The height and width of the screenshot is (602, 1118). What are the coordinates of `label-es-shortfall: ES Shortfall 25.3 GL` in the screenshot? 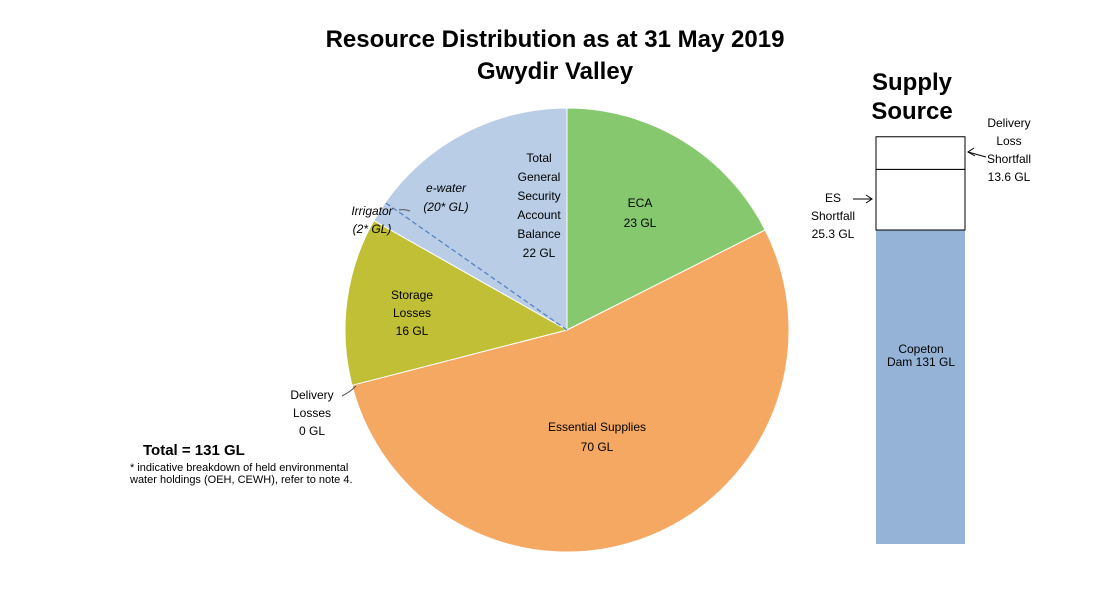 It's located at (833, 216).